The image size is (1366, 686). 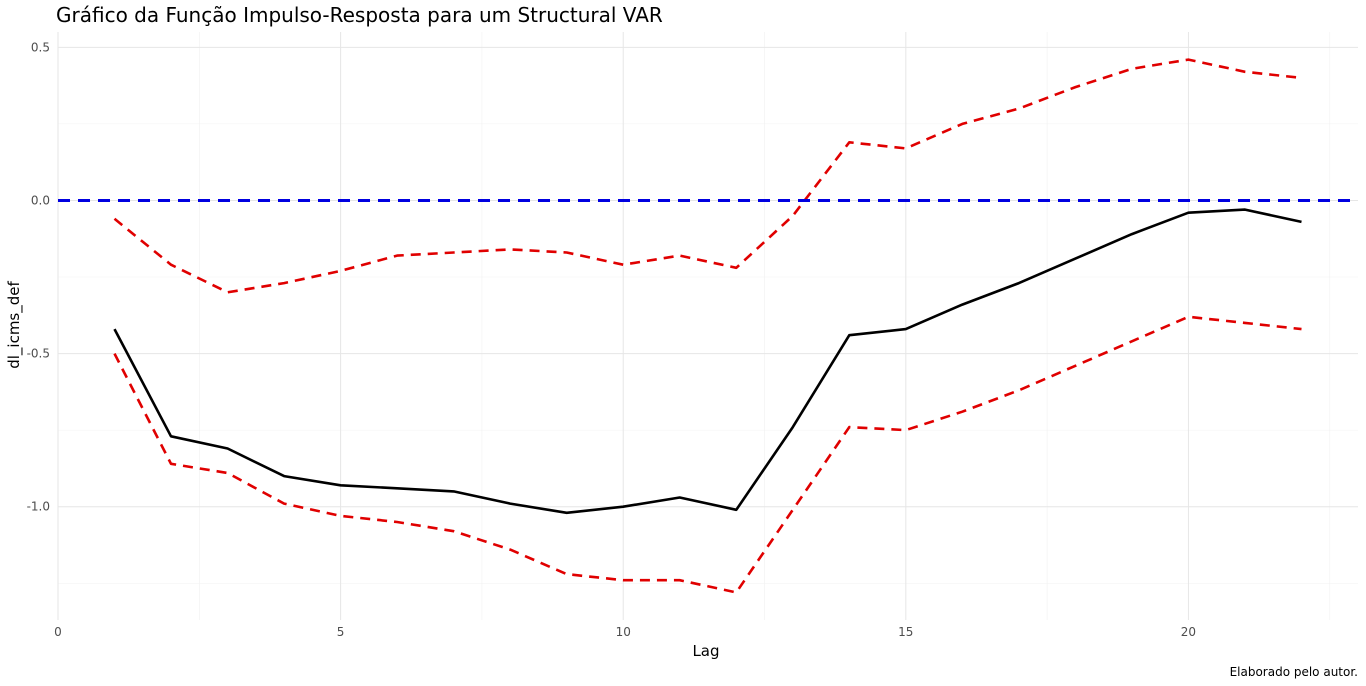 I want to click on y-tick-label: -1.0, so click(x=38, y=507).